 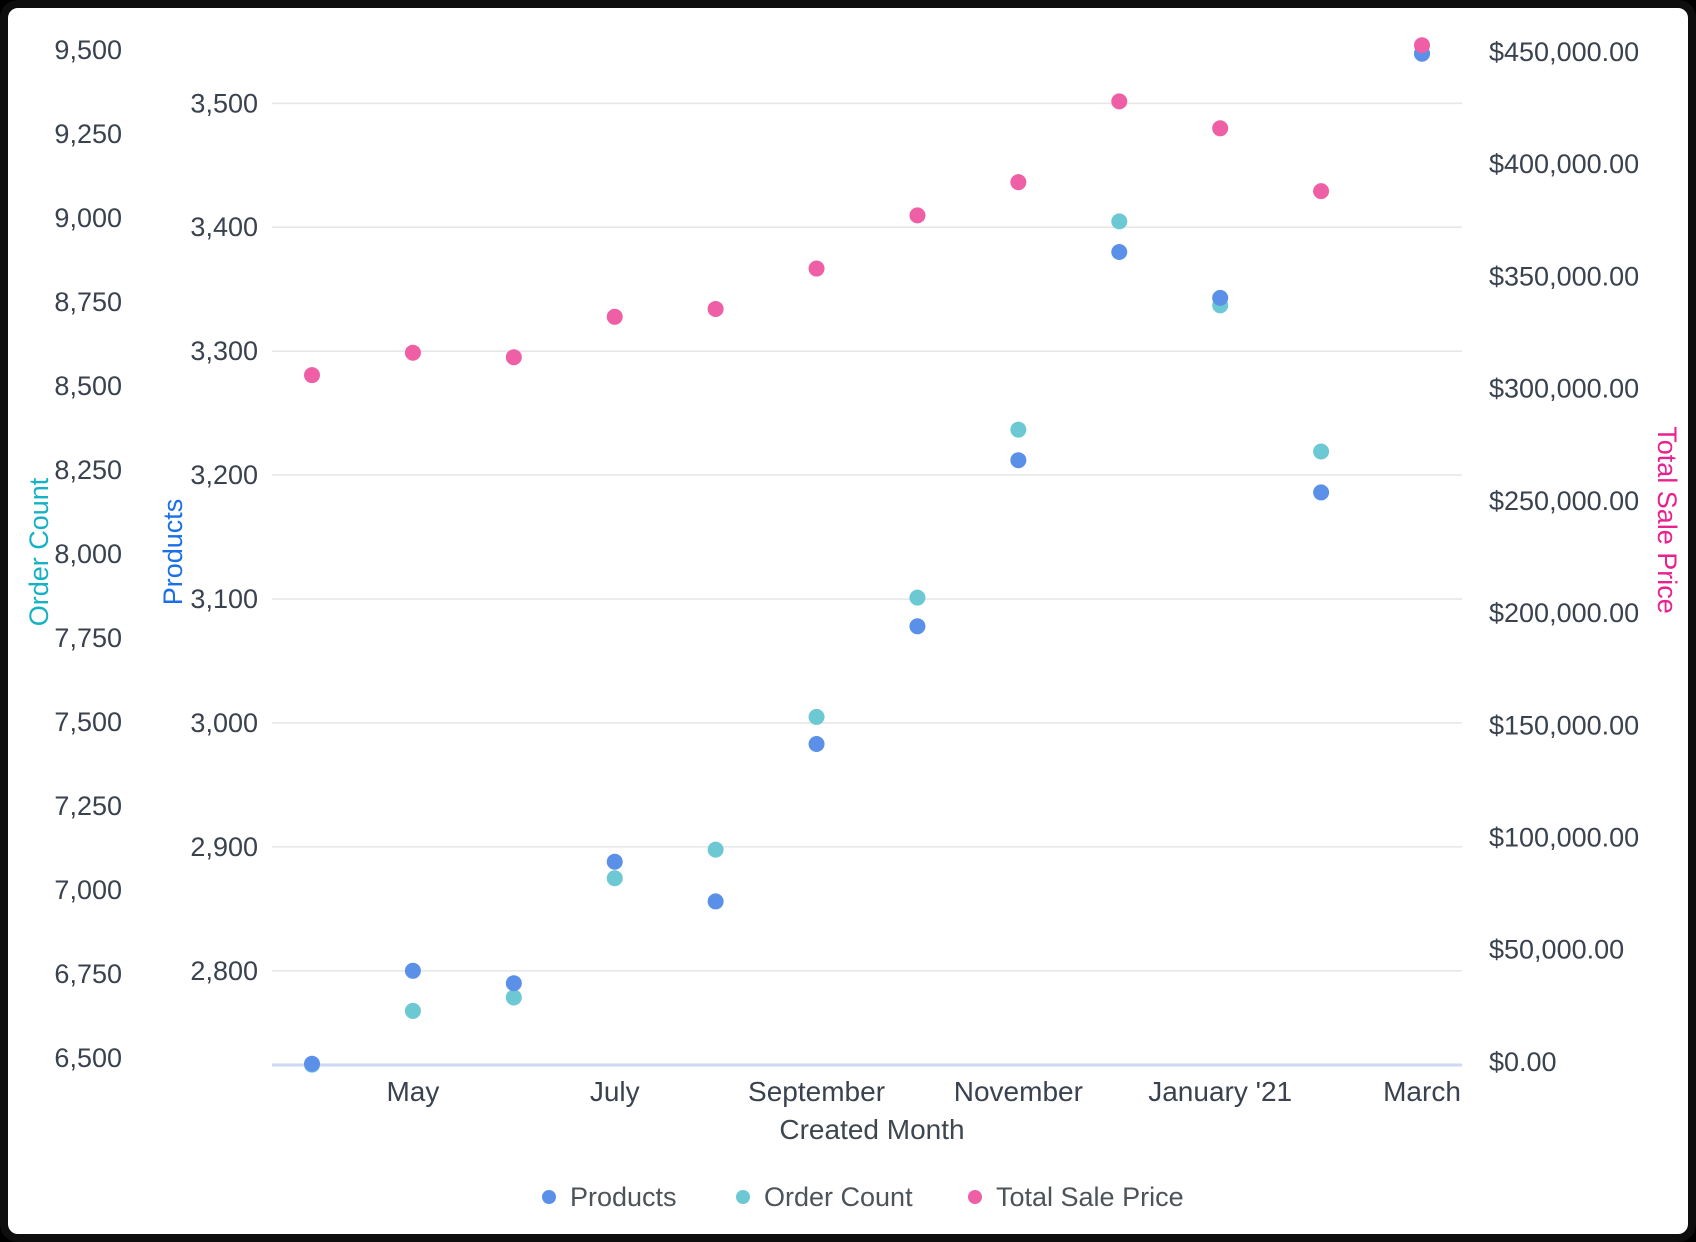 I want to click on point-products-october, so click(x=917, y=626).